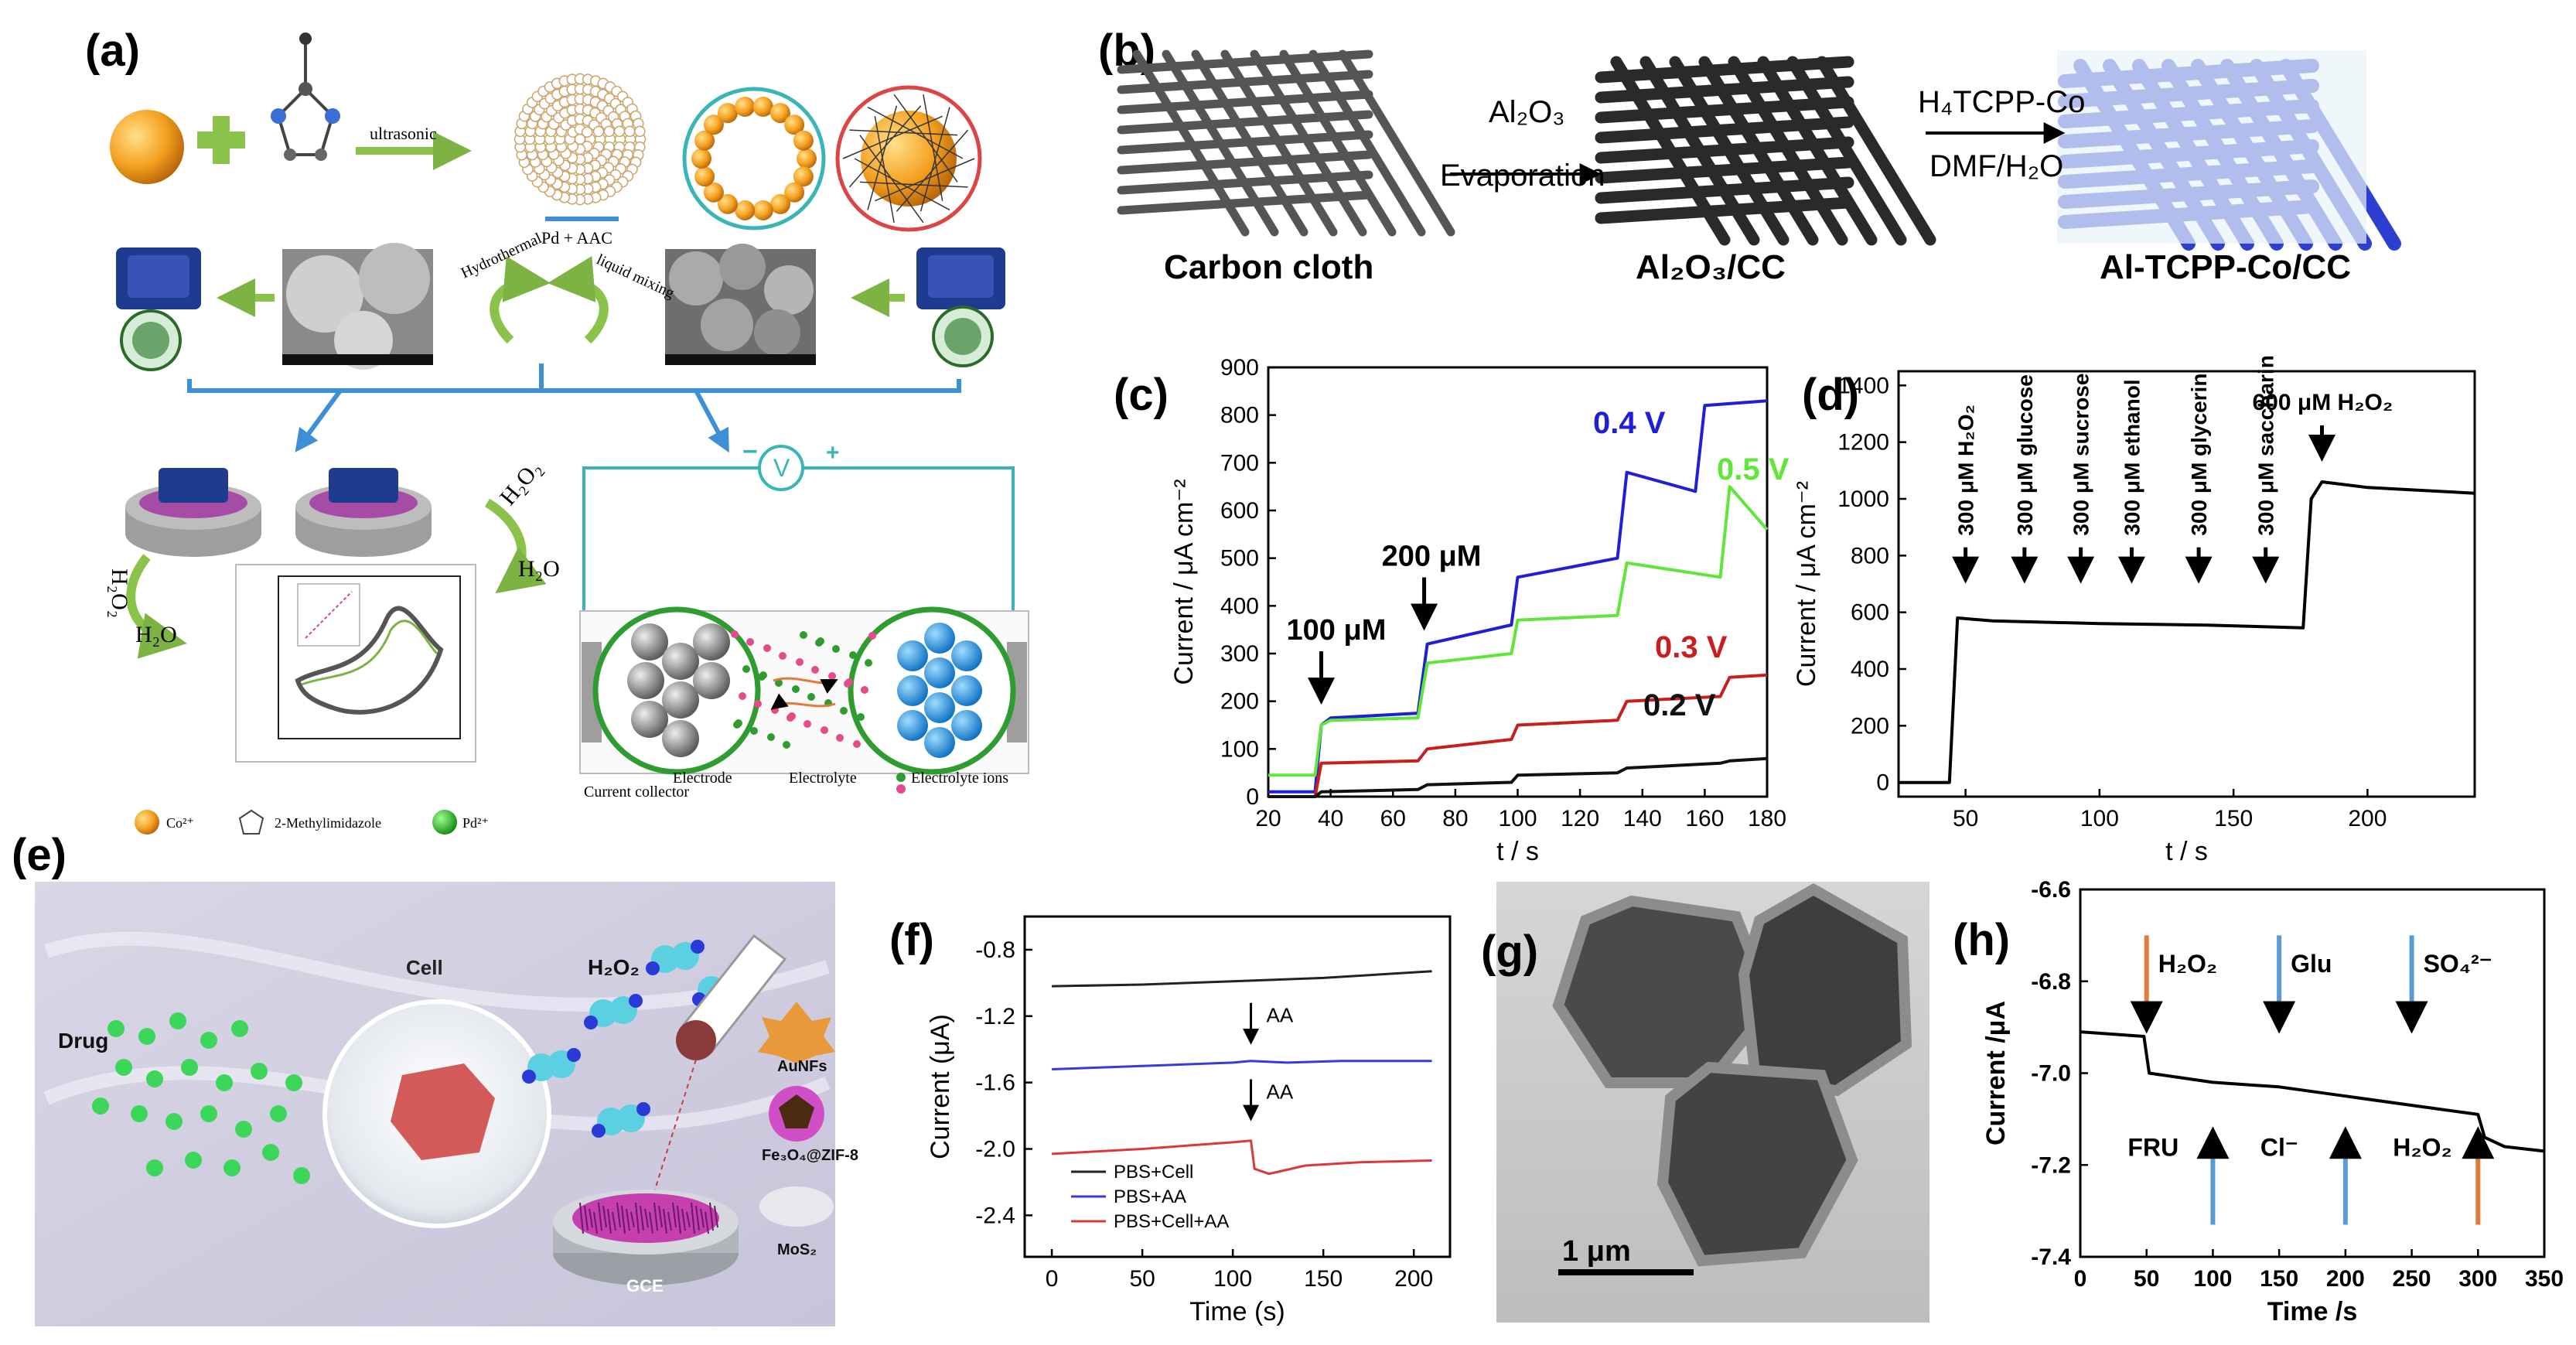 The height and width of the screenshot is (1345, 2576). I want to click on al2o3-cc-mesh, so click(1766, 151).